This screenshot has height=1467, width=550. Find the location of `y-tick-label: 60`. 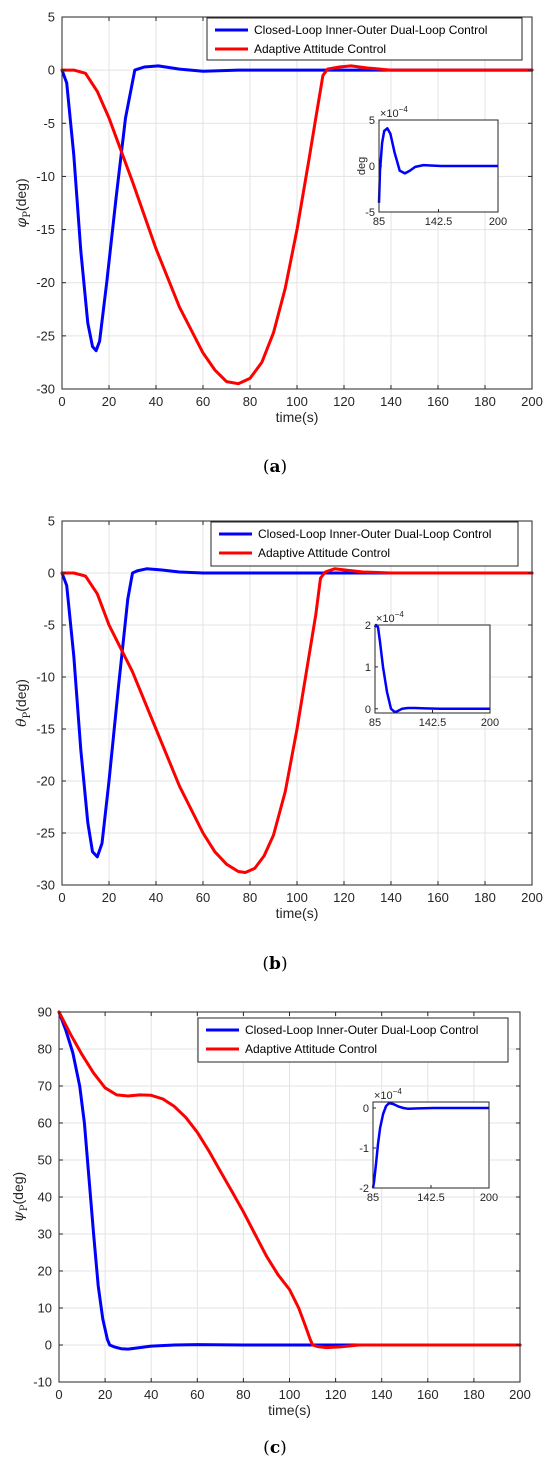

y-tick-label: 60 is located at coordinates (45, 1123).